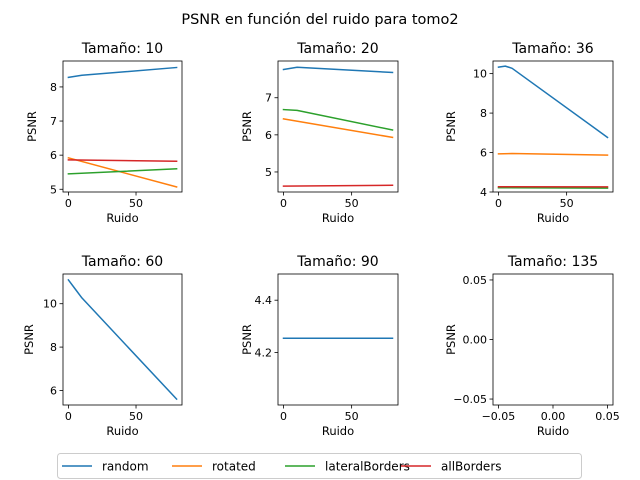 The height and width of the screenshot is (480, 640). I want to click on legend-item-random: random, so click(105, 467).